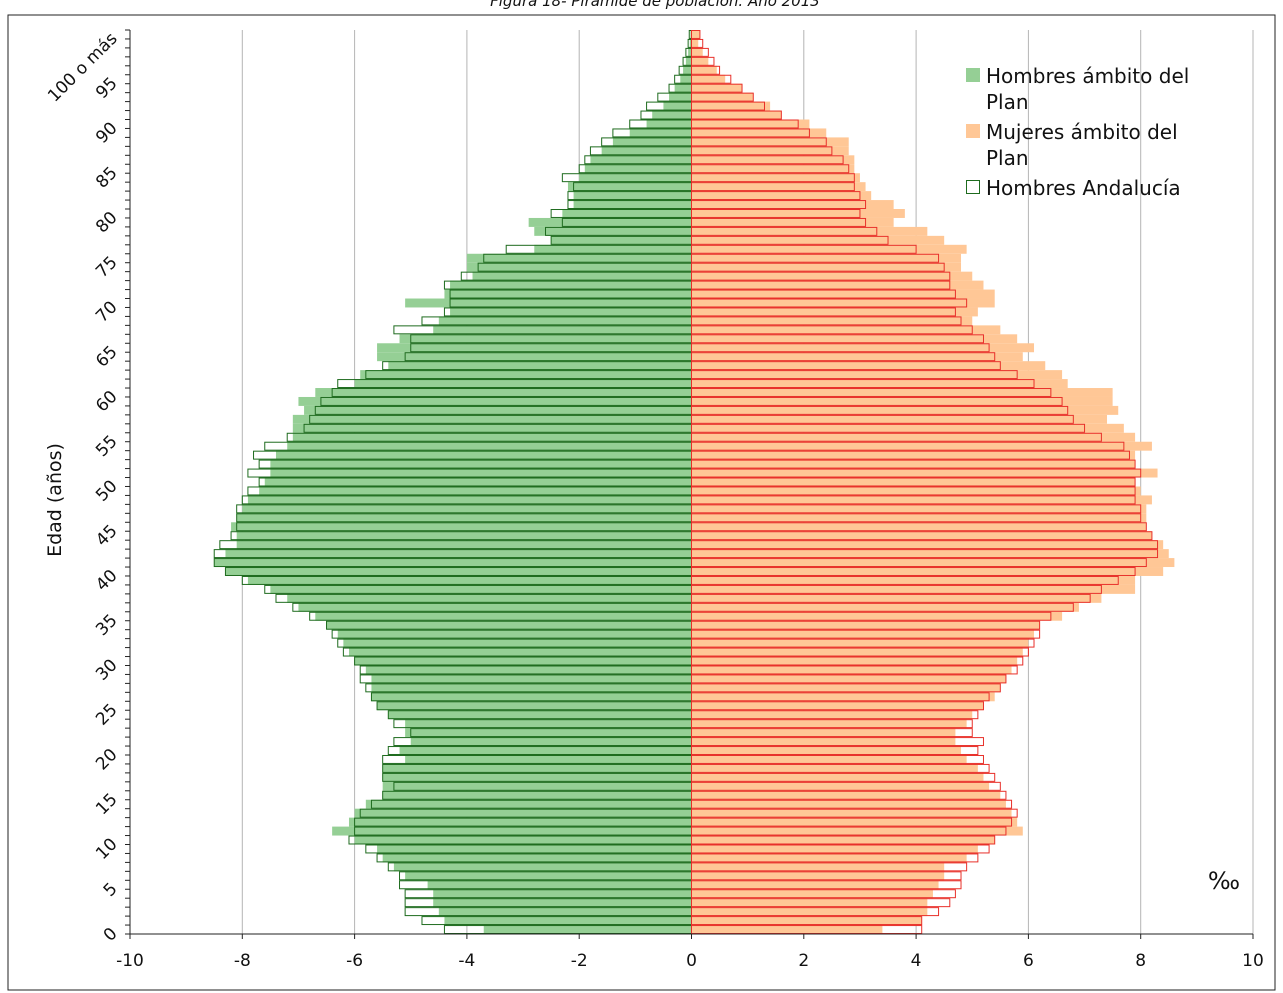  What do you see at coordinates (106, 132) in the screenshot?
I see `y-tick-label: 90` at bounding box center [106, 132].